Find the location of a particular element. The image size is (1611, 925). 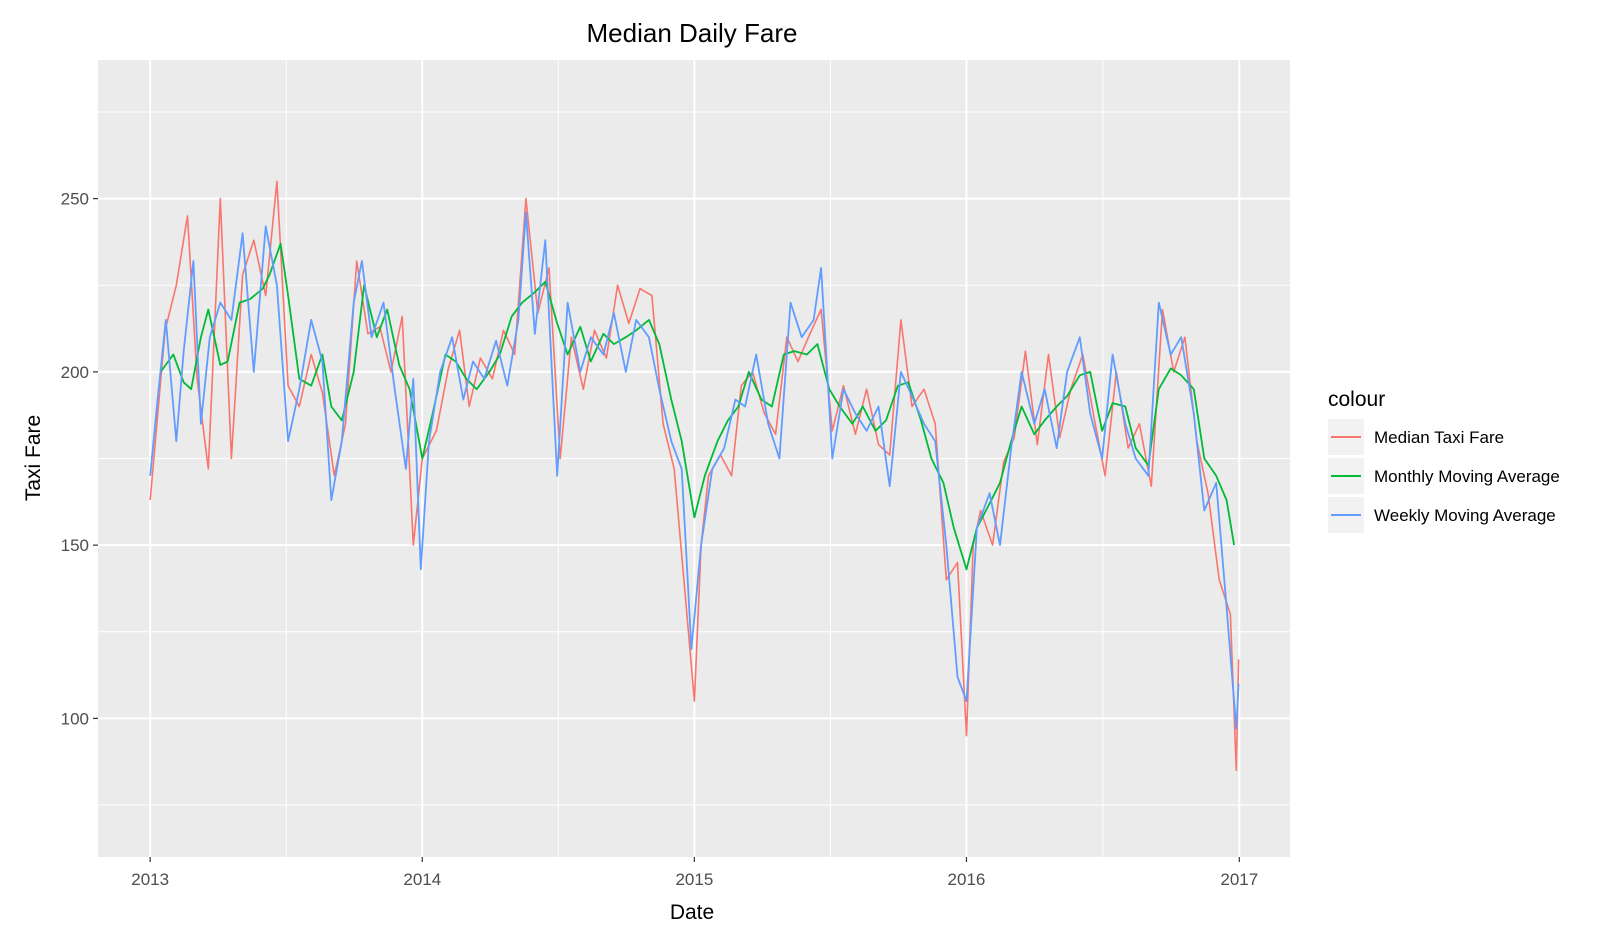

y-tick-label: 250 is located at coordinates (75, 199).